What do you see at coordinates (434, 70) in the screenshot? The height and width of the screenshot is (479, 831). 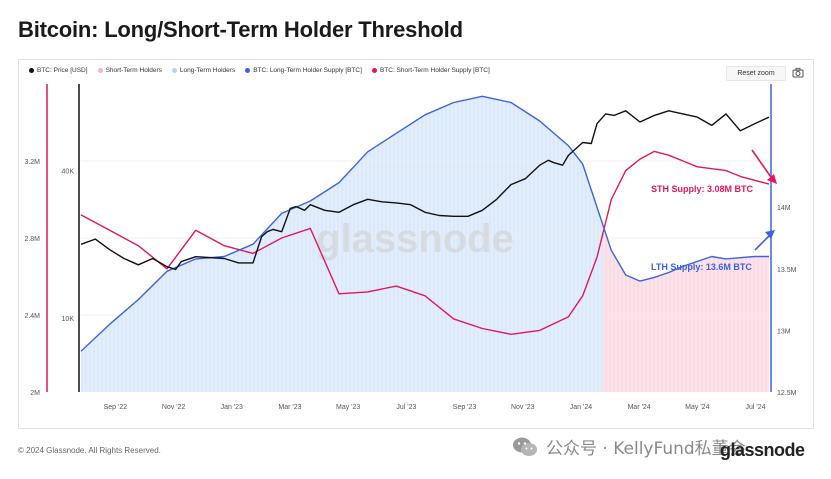 I see `legend-label-sth-supply: BTC: Short-Term Holder Supply [BTC]` at bounding box center [434, 70].